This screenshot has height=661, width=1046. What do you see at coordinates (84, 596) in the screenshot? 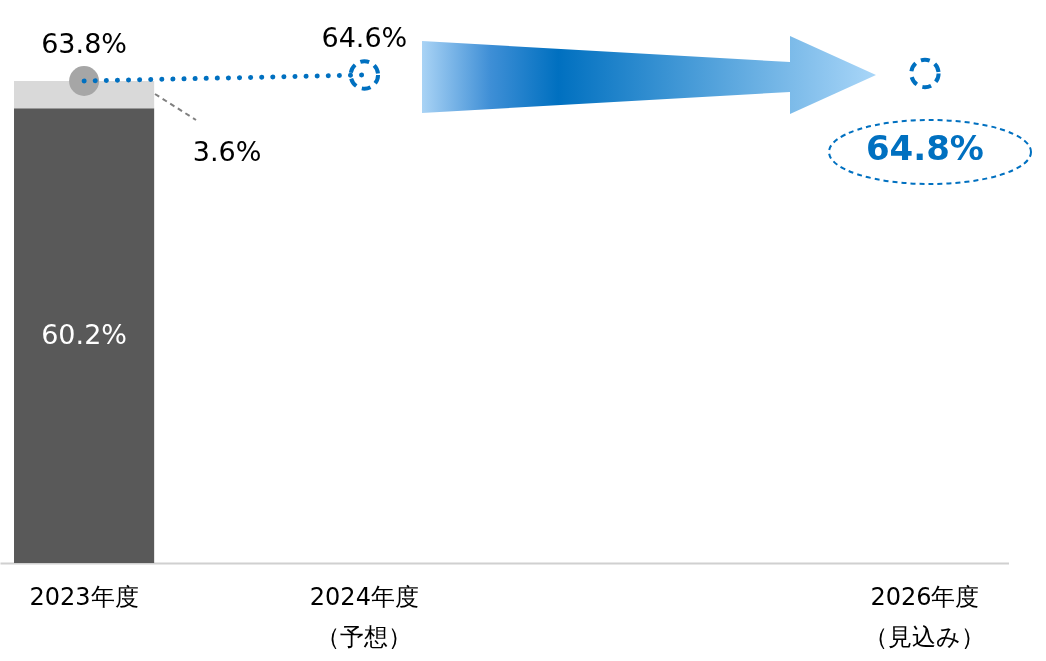
I see `x-tick-label: 2023年度` at bounding box center [84, 596].